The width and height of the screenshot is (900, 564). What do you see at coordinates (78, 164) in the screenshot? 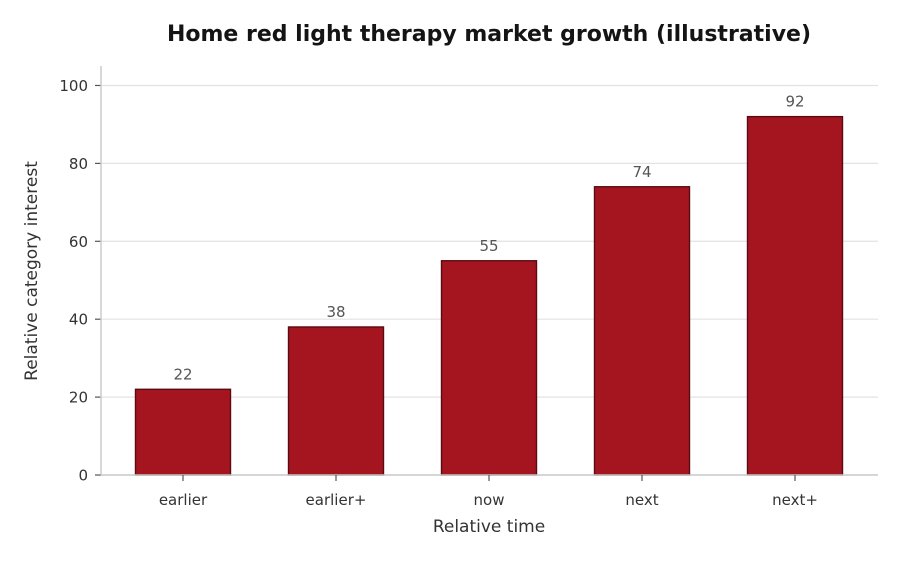
I see `y-tick-label: 80` at bounding box center [78, 164].